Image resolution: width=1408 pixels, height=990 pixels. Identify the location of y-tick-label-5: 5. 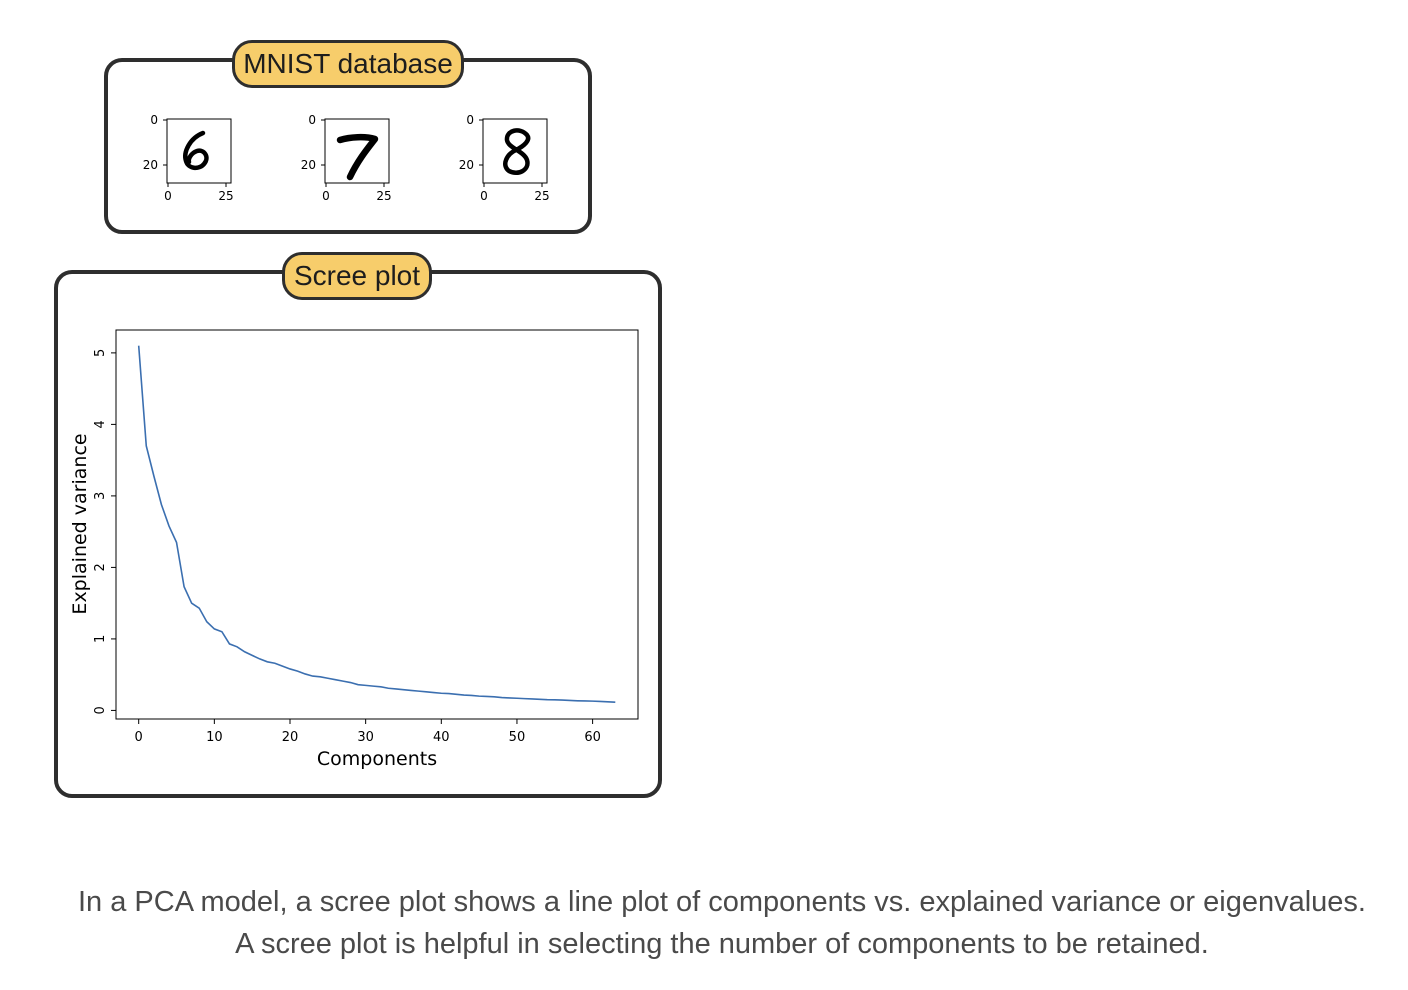
(100, 353).